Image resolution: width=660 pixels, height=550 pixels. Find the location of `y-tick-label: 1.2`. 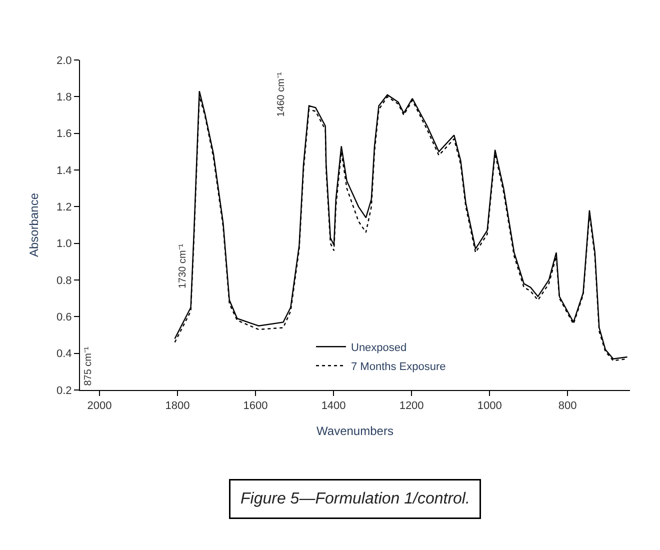

y-tick-label: 1.2 is located at coordinates (64, 208).